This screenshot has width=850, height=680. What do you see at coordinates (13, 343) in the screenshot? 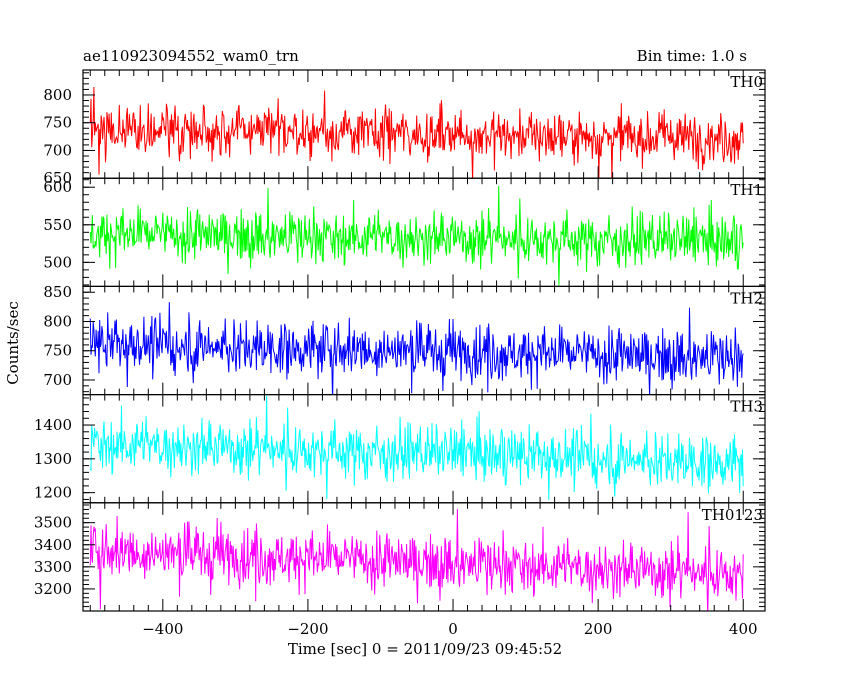
I see `y-axis-label: Counts/sec` at bounding box center [13, 343].